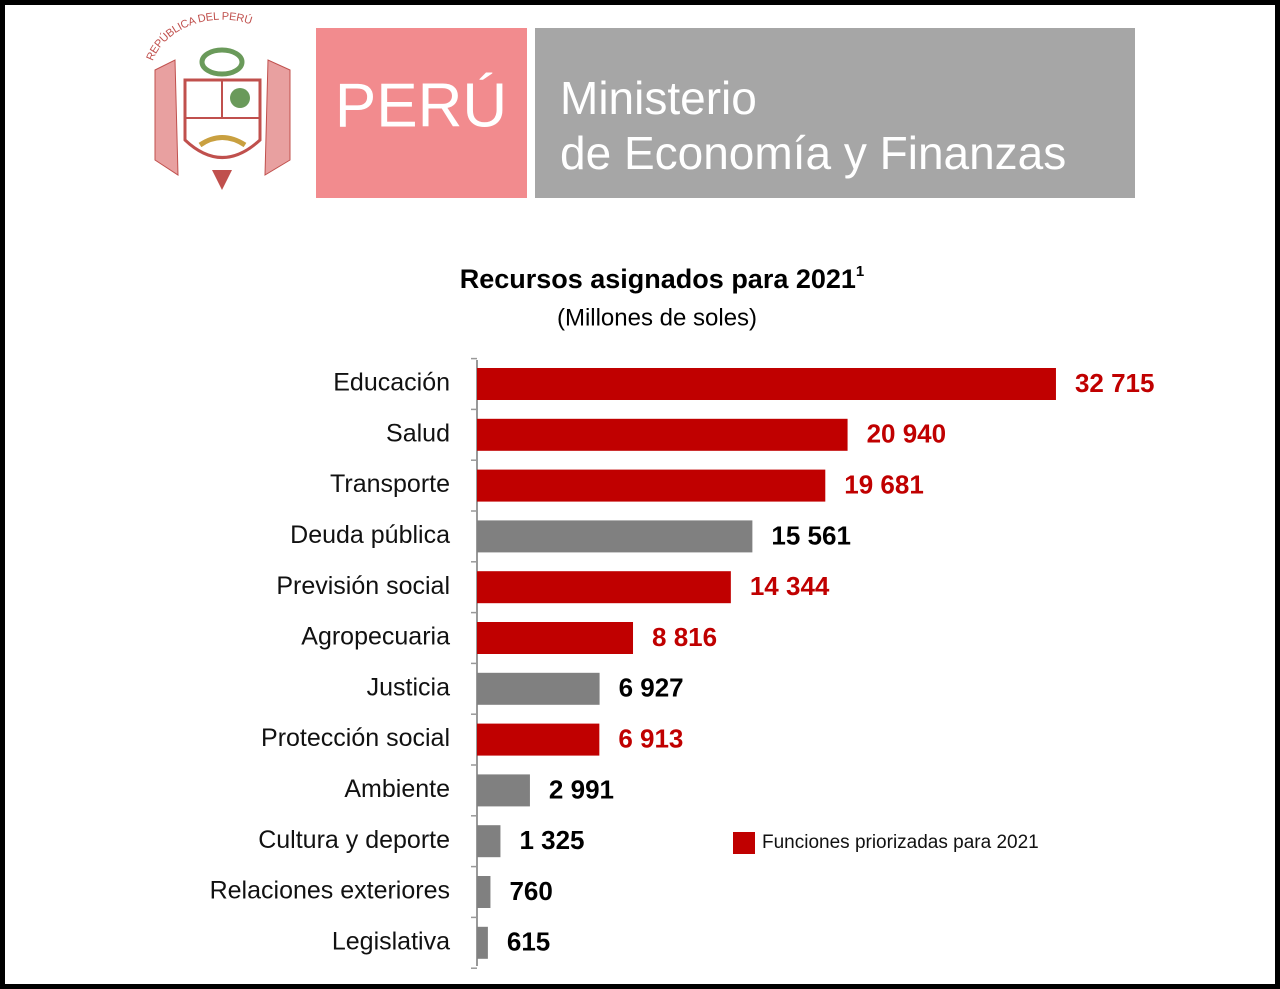  What do you see at coordinates (391, 383) in the screenshot?
I see `category-label: Educación` at bounding box center [391, 383].